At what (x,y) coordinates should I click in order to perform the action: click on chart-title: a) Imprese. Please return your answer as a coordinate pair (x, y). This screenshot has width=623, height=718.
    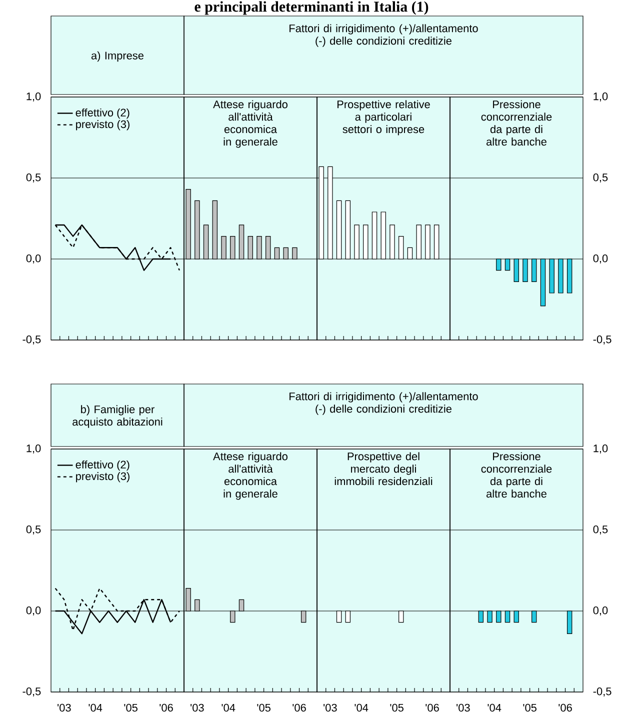
    Looking at the image, I should click on (117, 56).